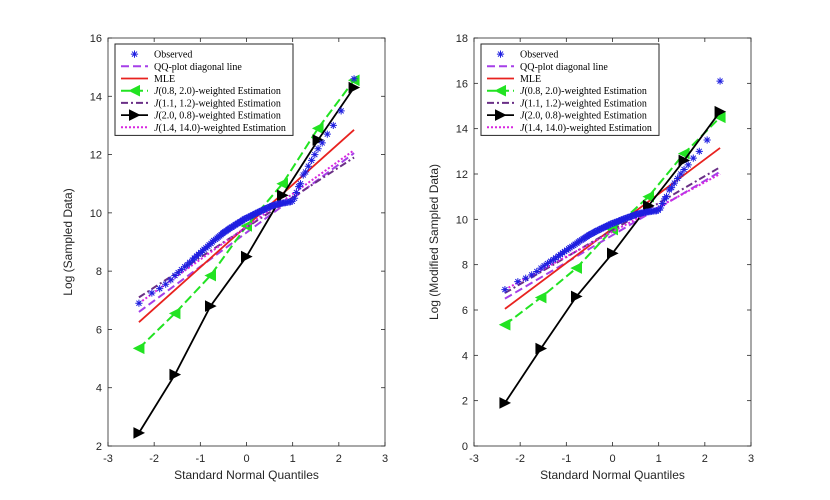  I want to click on x-tick-label: 0, so click(612, 459).